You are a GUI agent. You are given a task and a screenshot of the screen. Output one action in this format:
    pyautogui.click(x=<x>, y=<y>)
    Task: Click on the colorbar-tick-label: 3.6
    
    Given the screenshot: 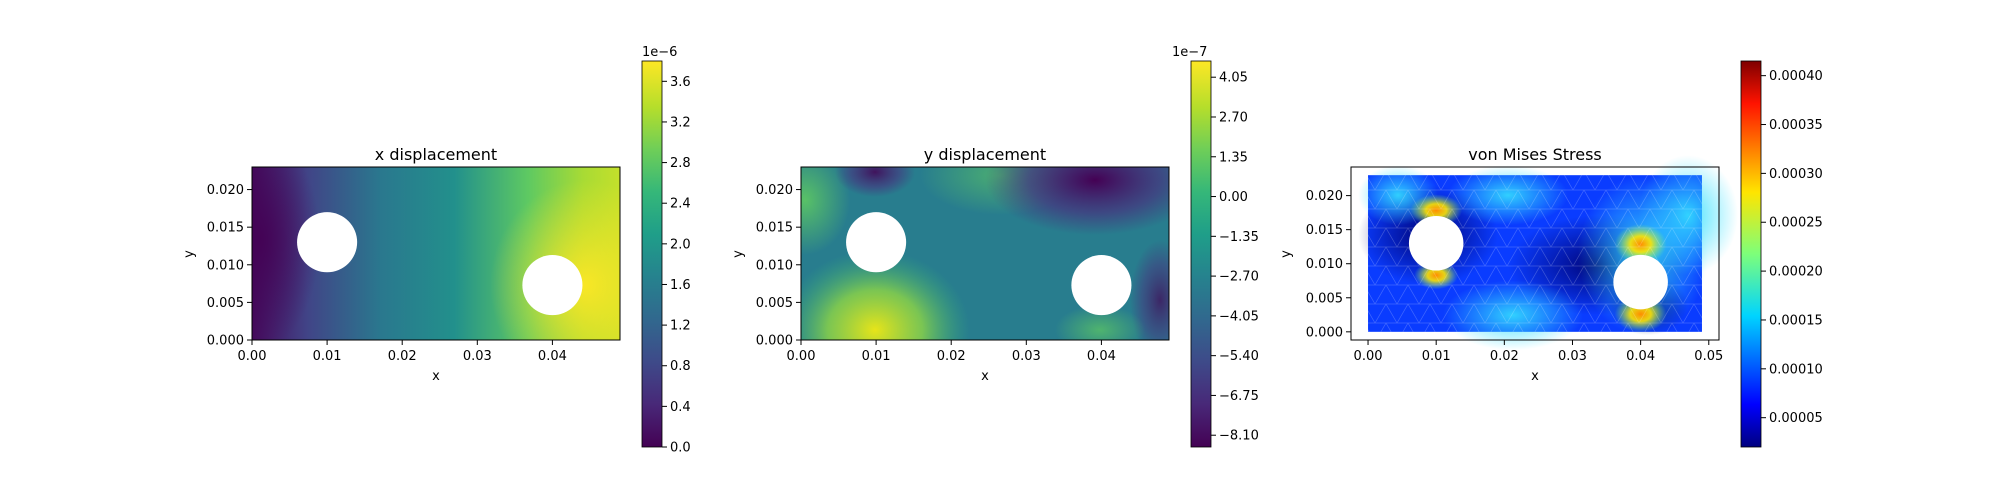 What is the action you would take?
    pyautogui.click(x=680, y=82)
    